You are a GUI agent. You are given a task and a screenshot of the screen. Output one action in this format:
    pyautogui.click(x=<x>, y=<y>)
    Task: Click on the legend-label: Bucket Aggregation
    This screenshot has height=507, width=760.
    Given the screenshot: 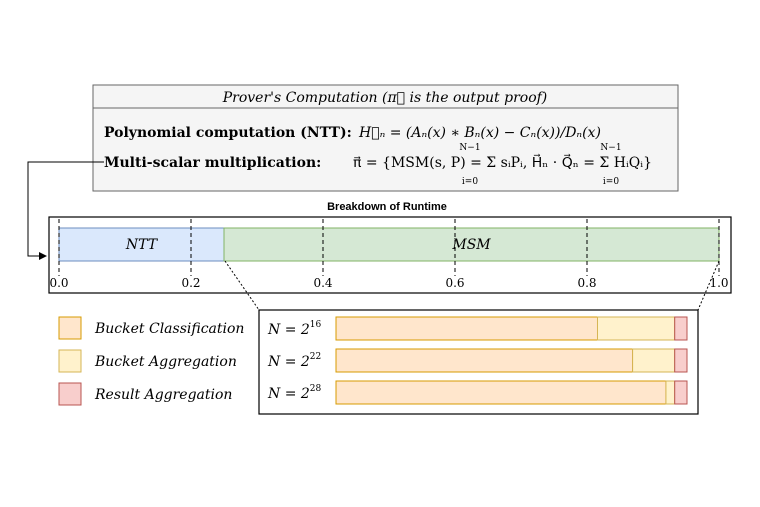 What is the action you would take?
    pyautogui.click(x=165, y=362)
    